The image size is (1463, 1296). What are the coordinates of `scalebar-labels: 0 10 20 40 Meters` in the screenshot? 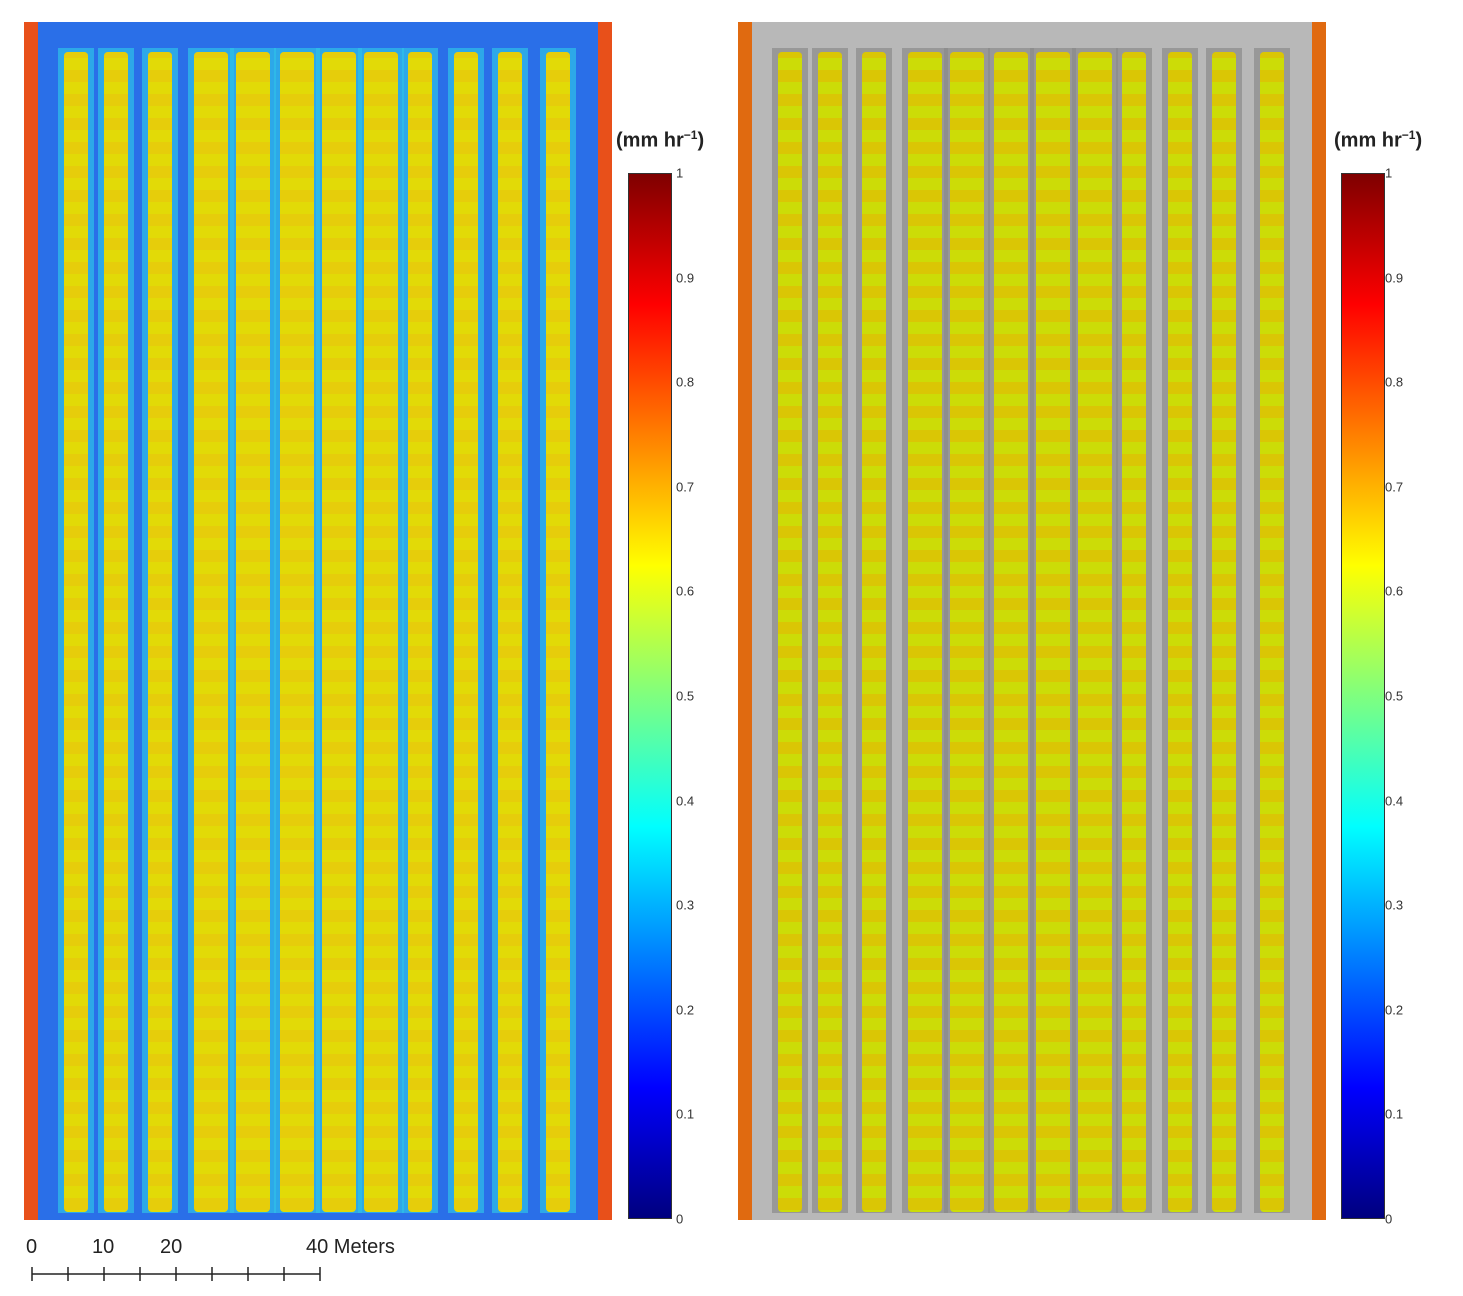 It's located at (236, 1248).